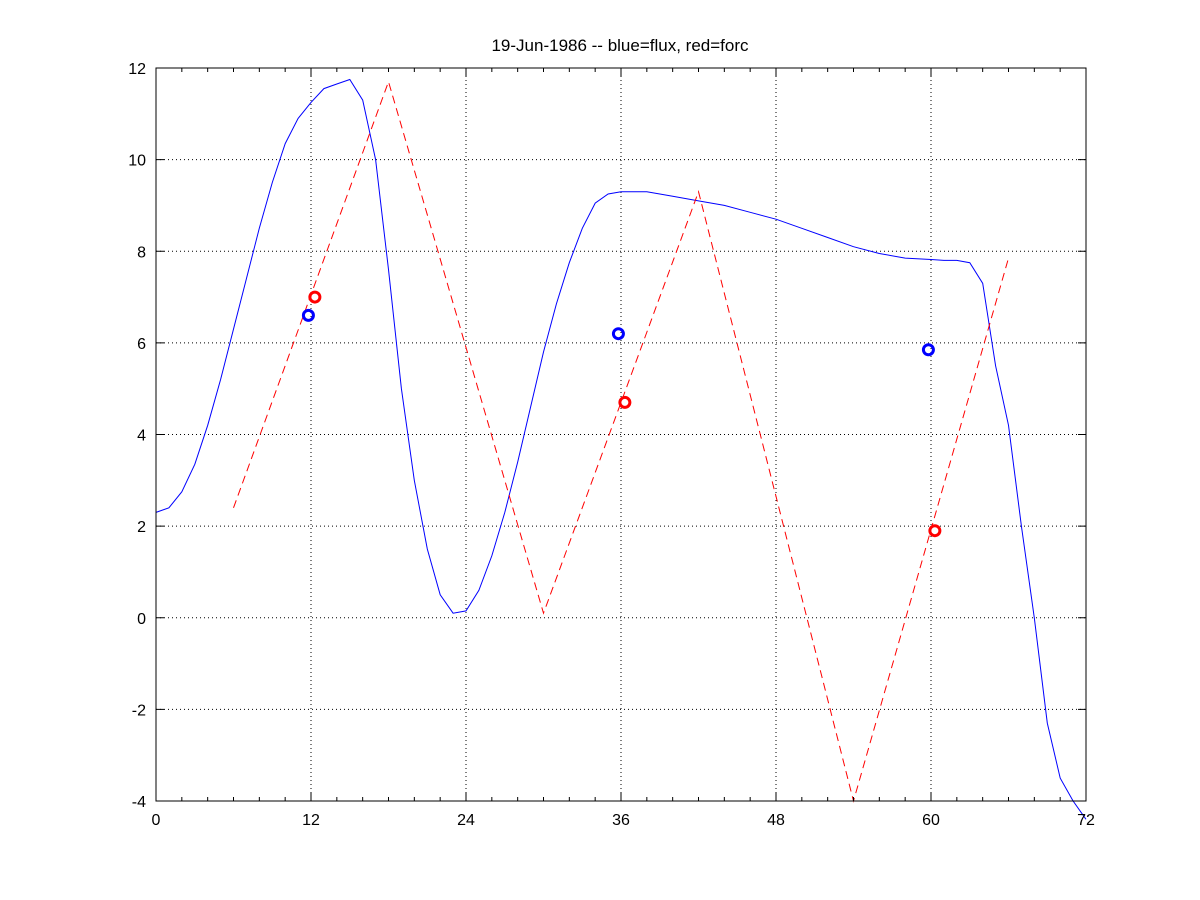 Image resolution: width=1200 pixels, height=900 pixels. What do you see at coordinates (620, 45) in the screenshot?
I see `chart-title: 19-Jun-1986 -- blue=flux, red=forc` at bounding box center [620, 45].